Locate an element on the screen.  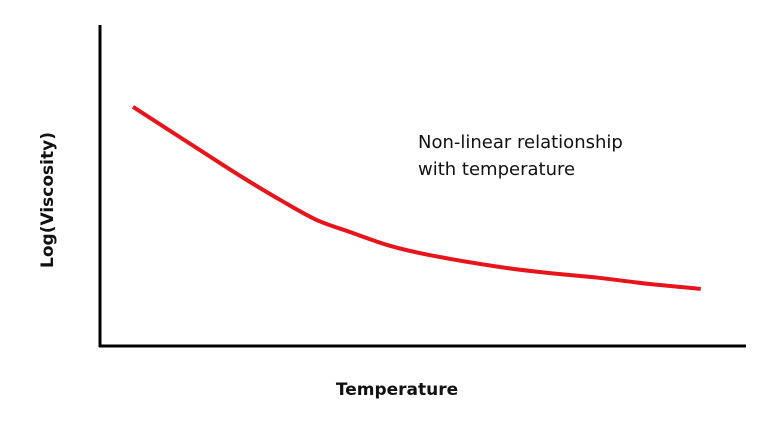
y-axis-label: Log(Viscosity) is located at coordinates (48, 200).